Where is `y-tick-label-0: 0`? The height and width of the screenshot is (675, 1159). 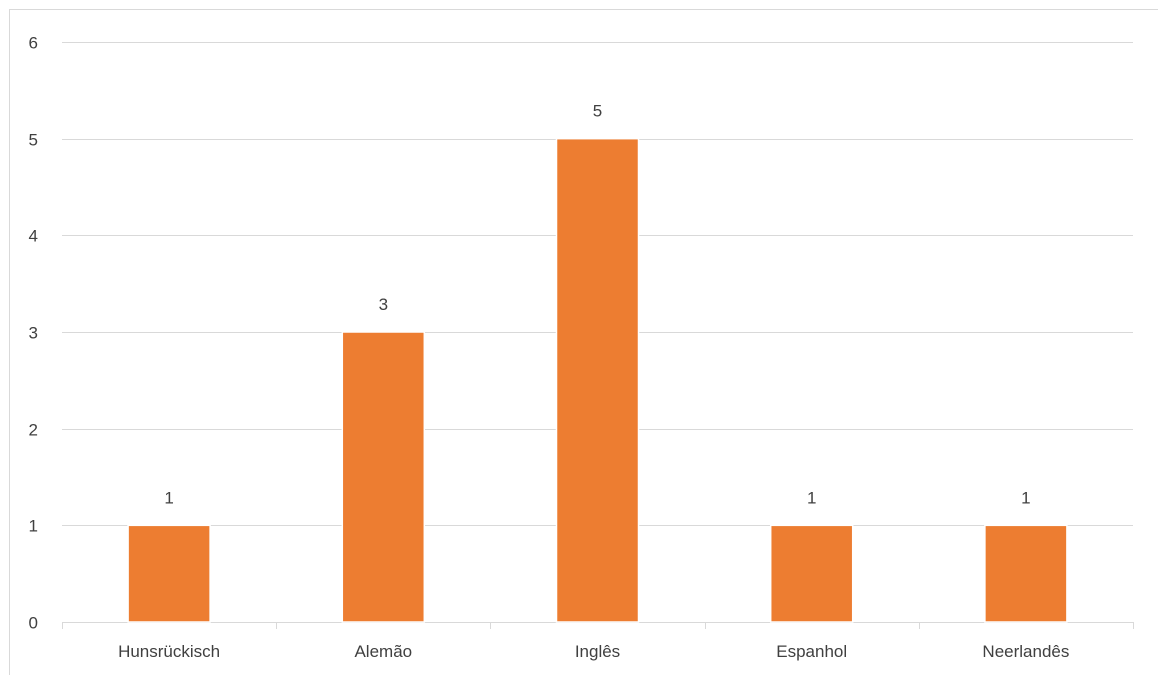 y-tick-label-0: 0 is located at coordinates (33, 623).